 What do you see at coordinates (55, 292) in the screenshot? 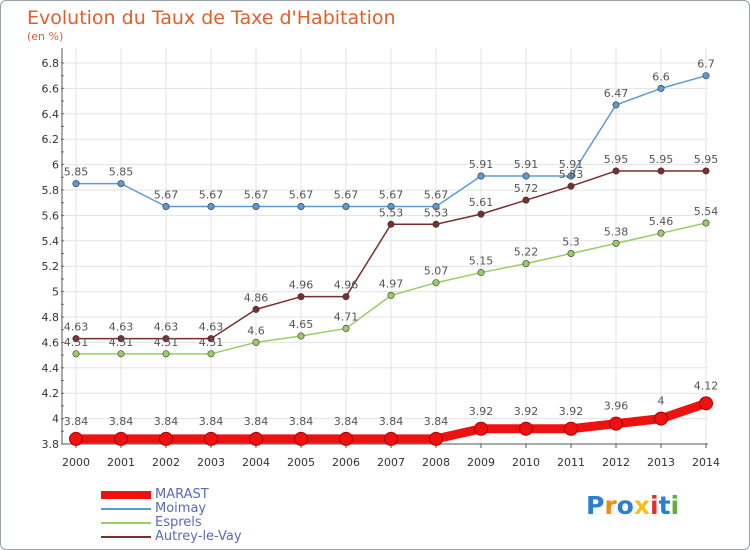
I see `y-tick-label: 5` at bounding box center [55, 292].